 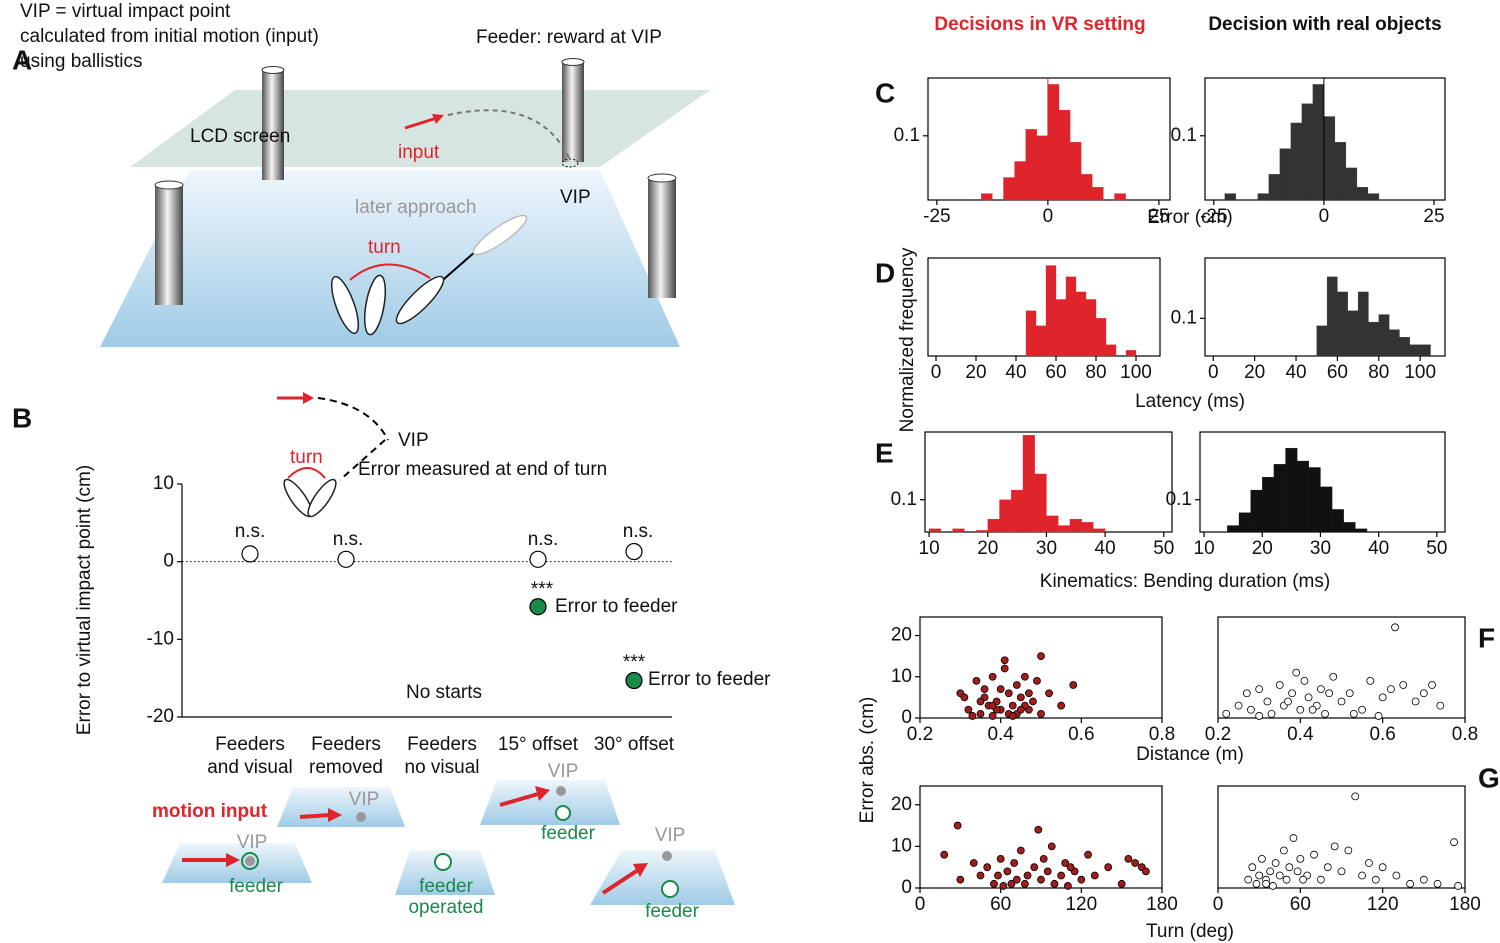 I want to click on label: later approach, so click(x=415, y=207).